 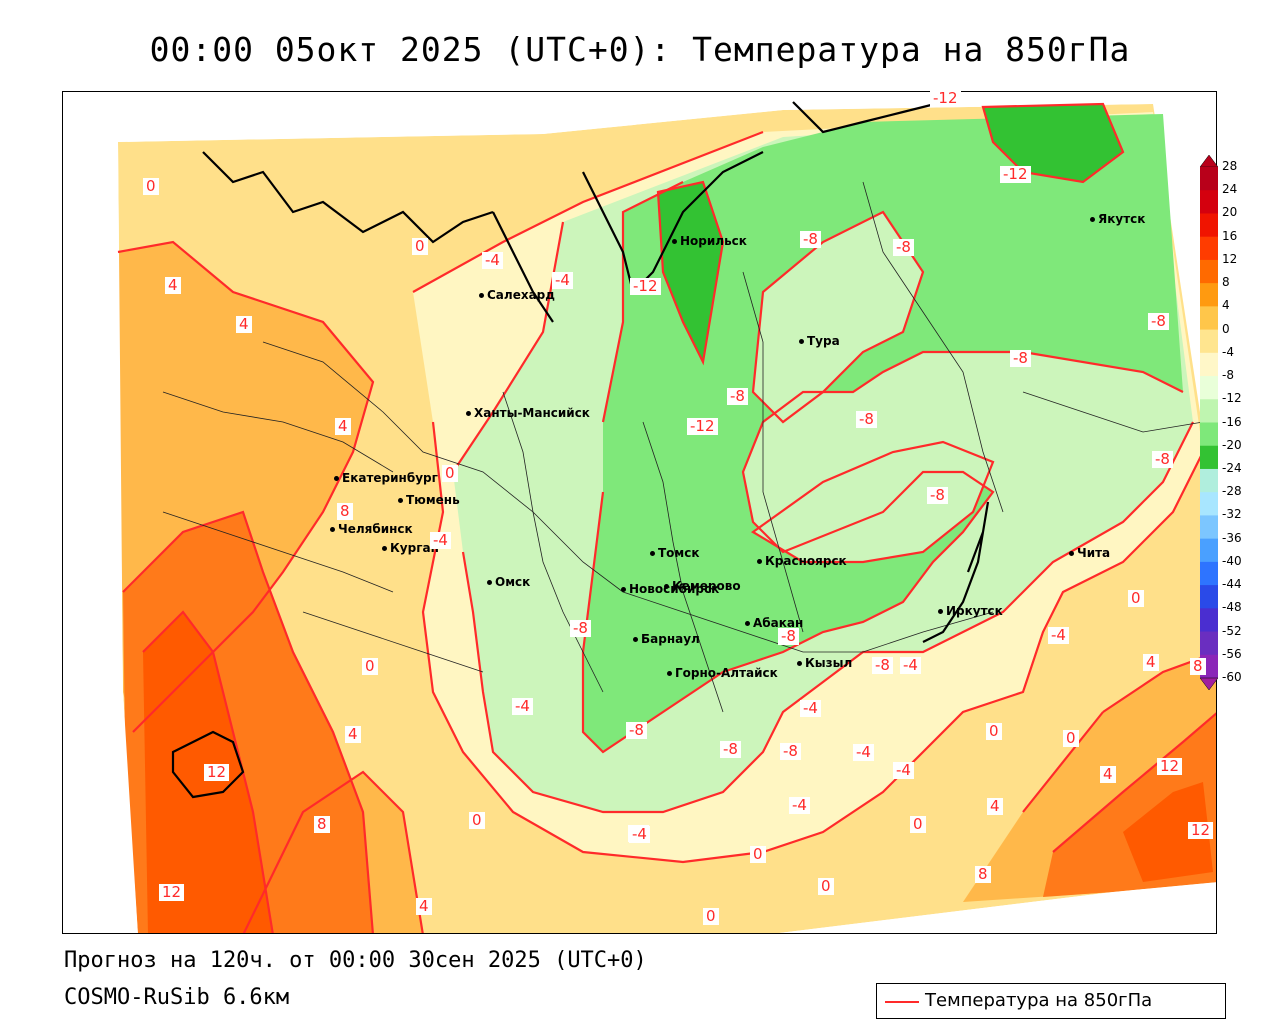 I want to click on city-label: Томск, so click(x=675, y=553).